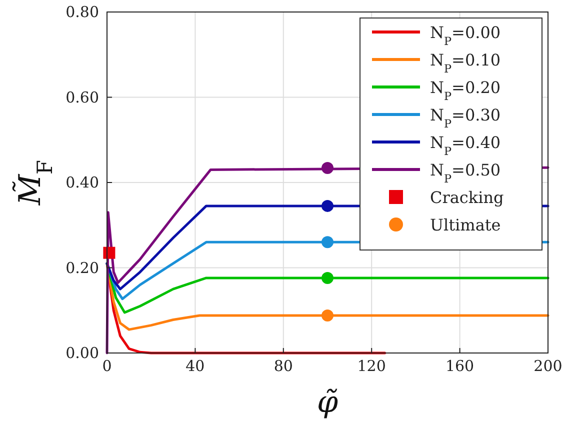 The width and height of the screenshot is (562, 430). What do you see at coordinates (82, 353) in the screenshot?
I see `y-tick-label: 0.00` at bounding box center [82, 353].